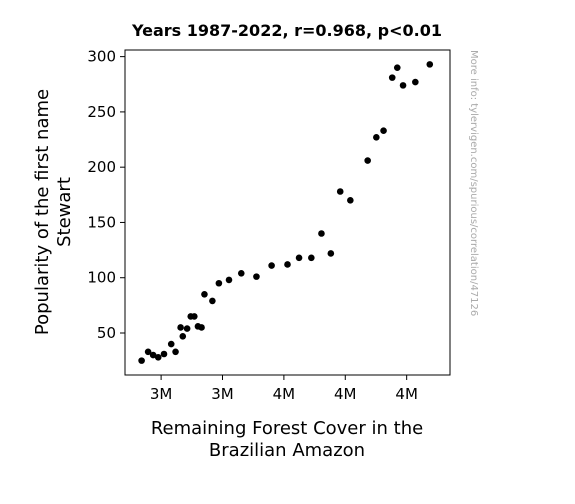 This screenshot has height=504, width=575. Describe the element at coordinates (64, 212) in the screenshot. I see `y-axis-label-line-2: Stewart` at that location.